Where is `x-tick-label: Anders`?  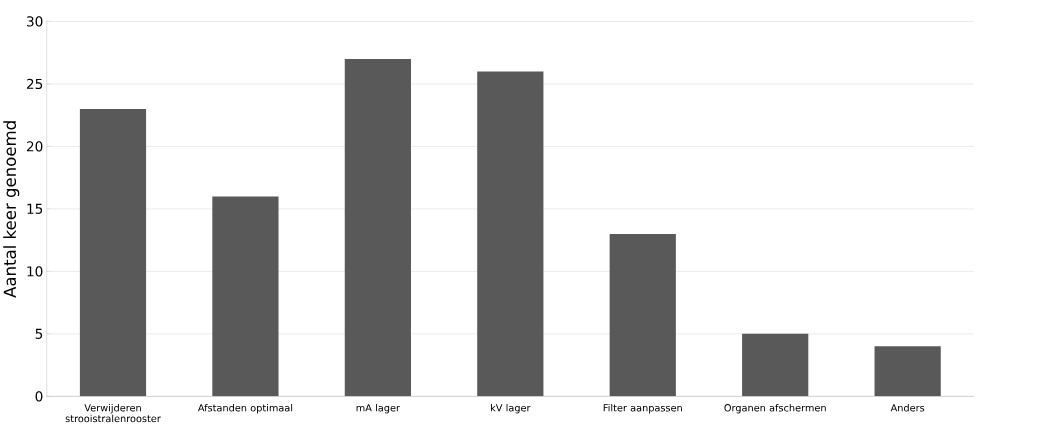
x-tick-label: Anders is located at coordinates (907, 407).